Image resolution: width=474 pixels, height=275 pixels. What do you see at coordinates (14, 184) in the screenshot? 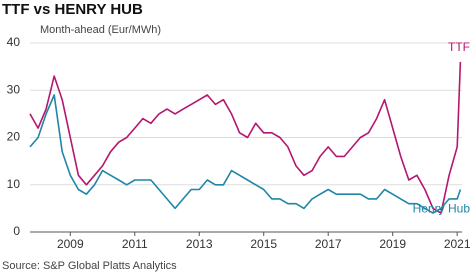
I see `y-tick-label: 10` at bounding box center [14, 184].